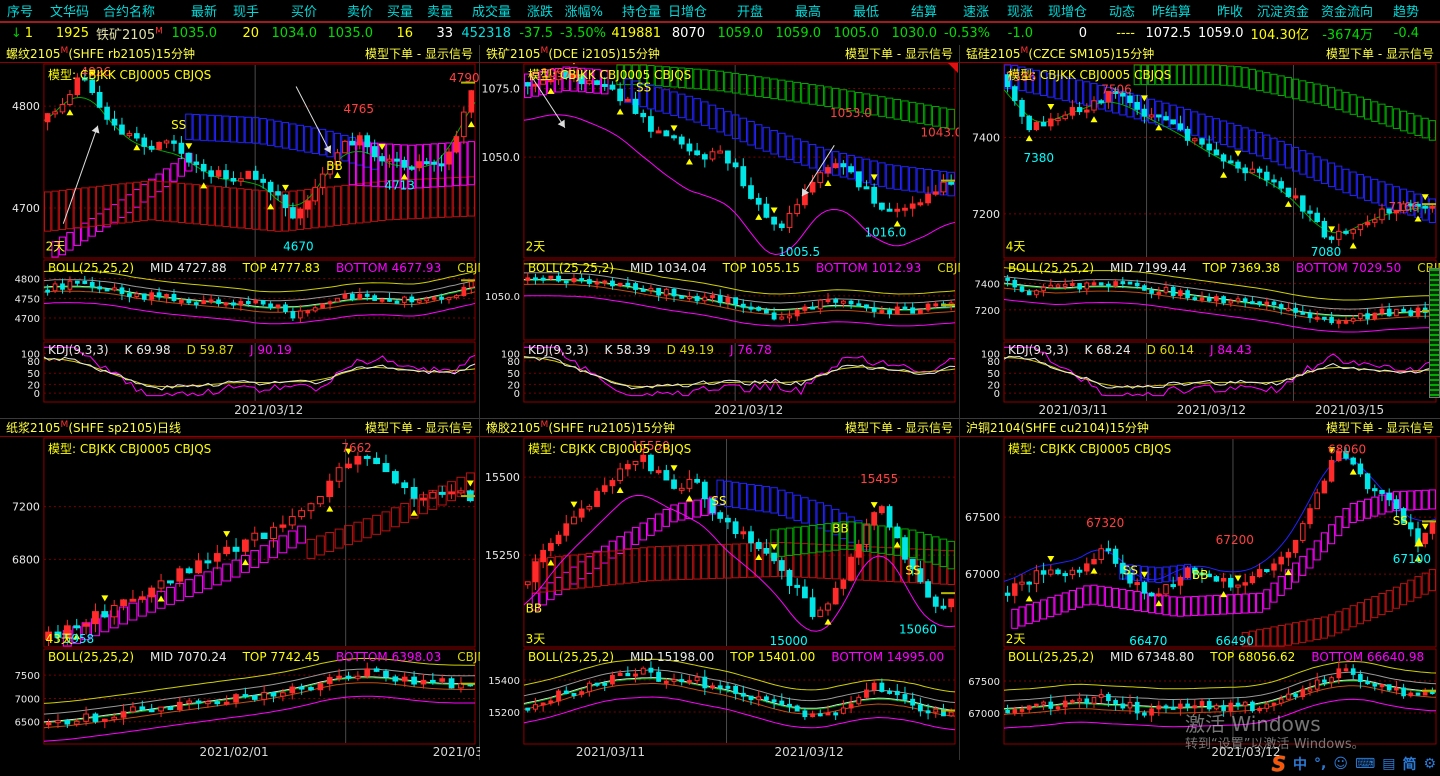 The height and width of the screenshot is (776, 1440). I want to click on boll-chart: 7500 7000 6500, so click(239, 696).